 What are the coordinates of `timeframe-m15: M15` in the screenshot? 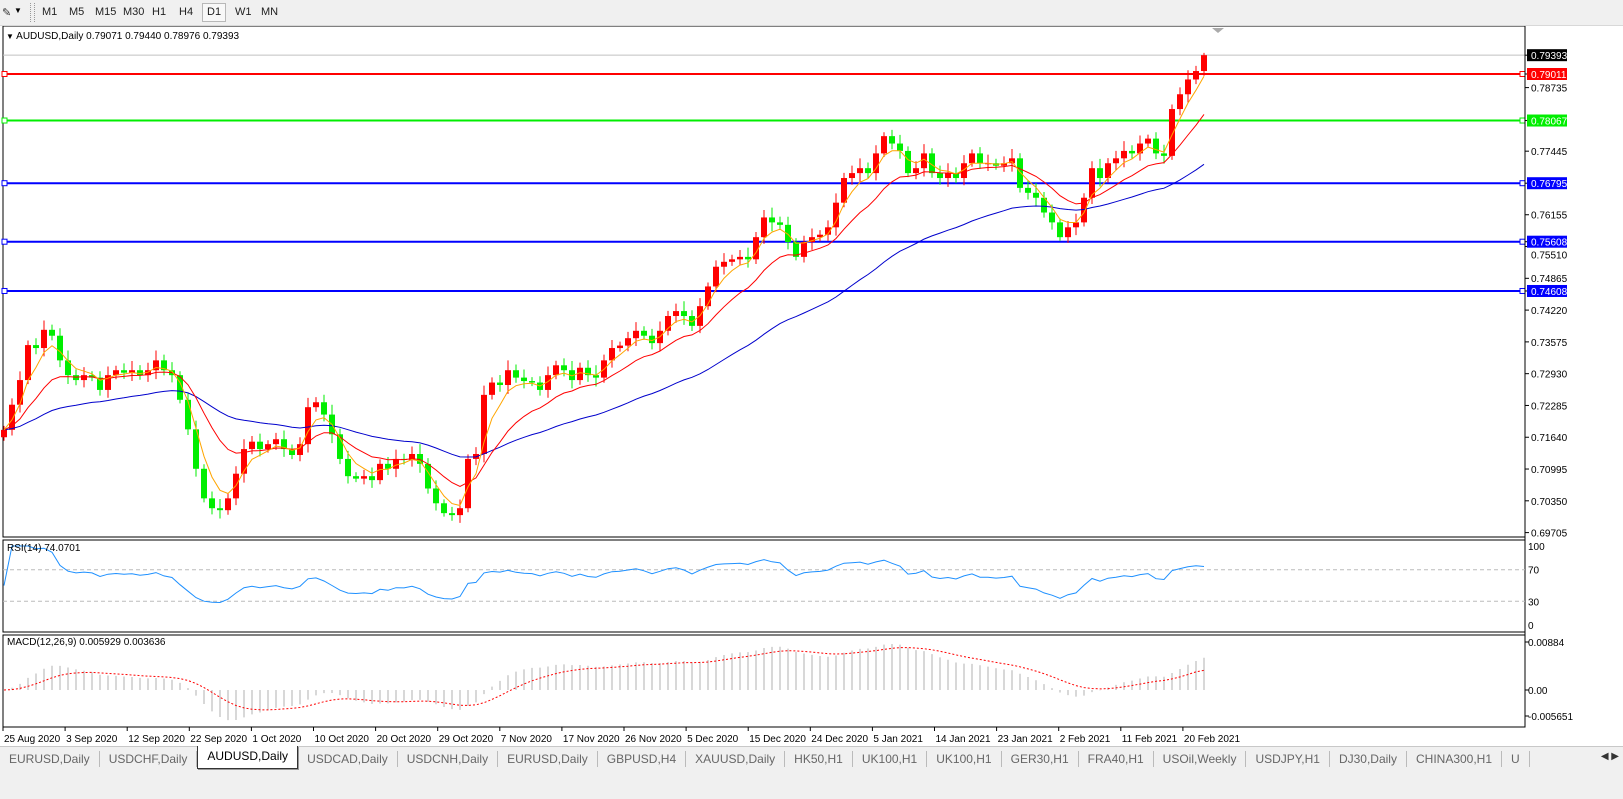 It's located at (106, 12).